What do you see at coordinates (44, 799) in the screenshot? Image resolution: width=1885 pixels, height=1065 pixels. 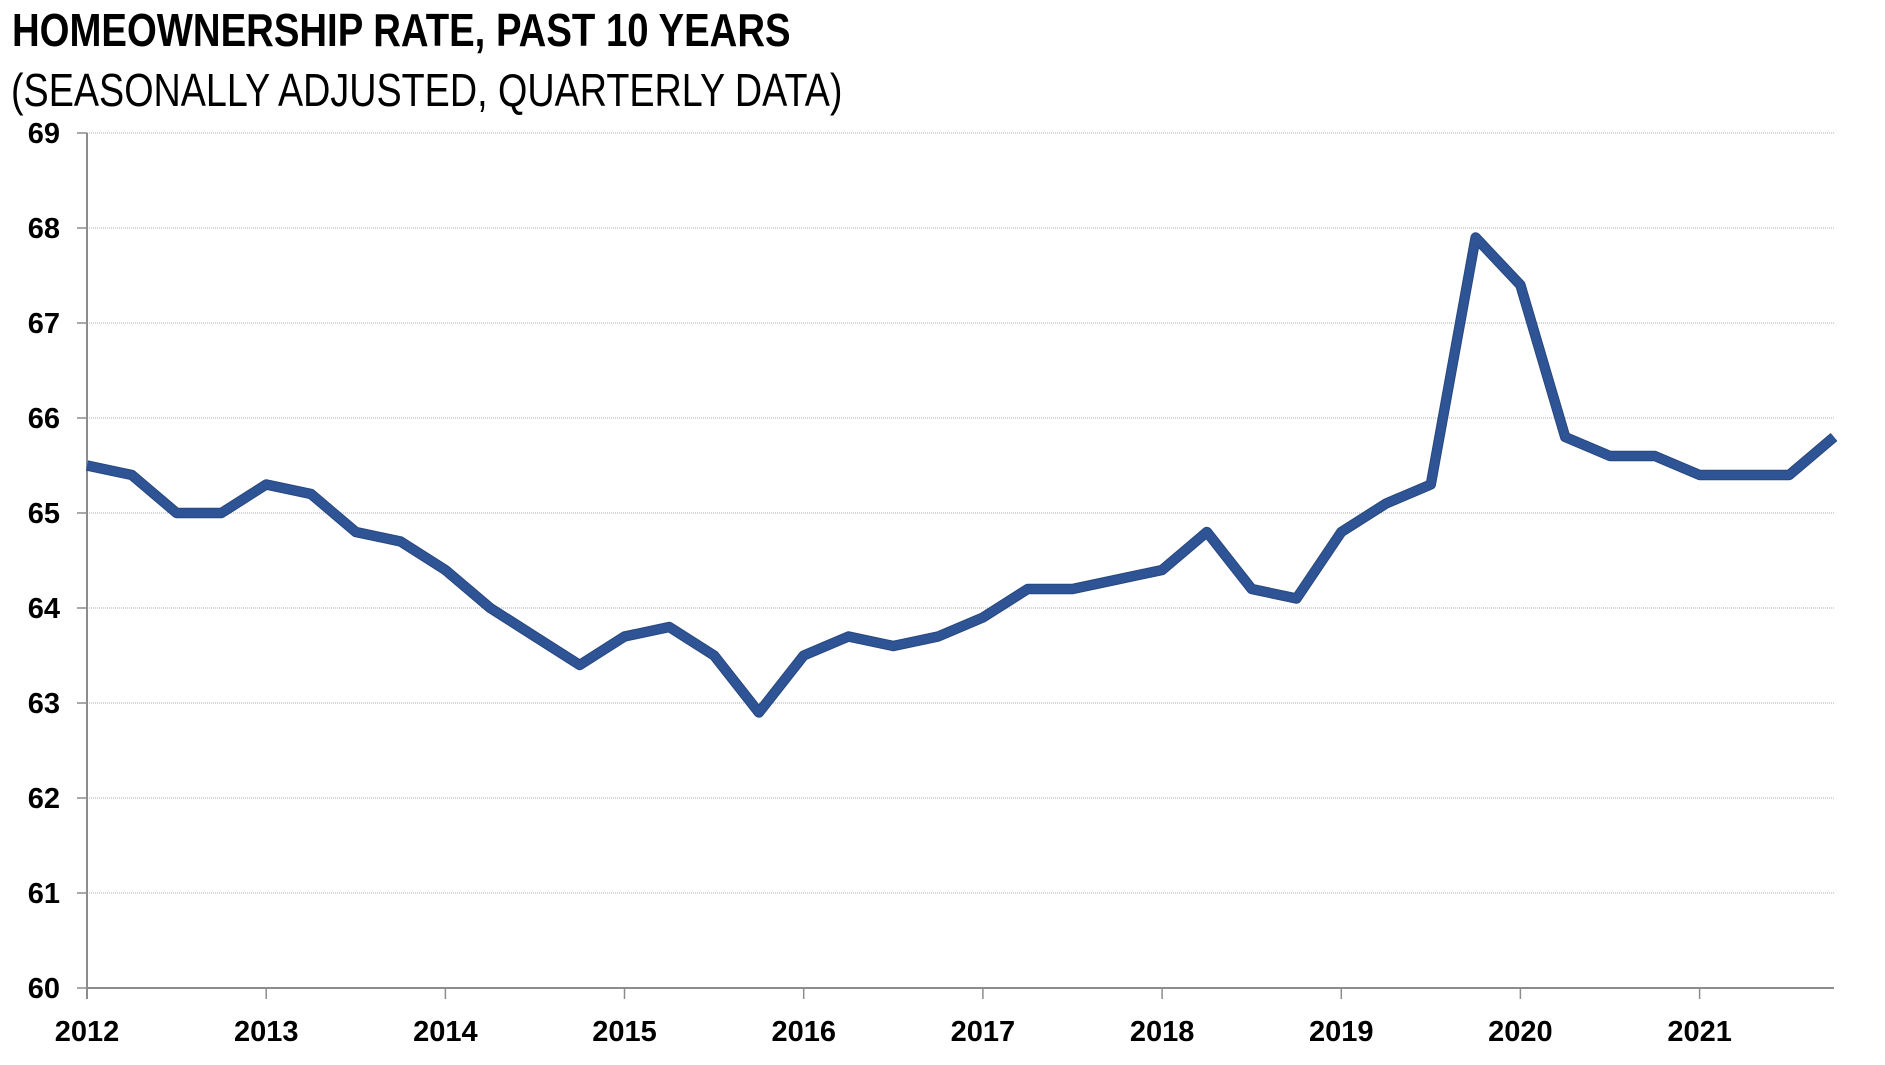 I see `svg-text: 62` at bounding box center [44, 799].